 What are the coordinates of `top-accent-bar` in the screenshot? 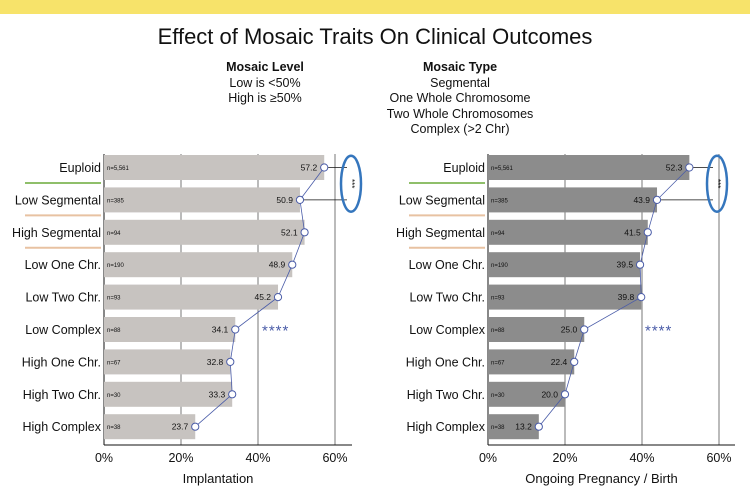 It's located at (375, 7).